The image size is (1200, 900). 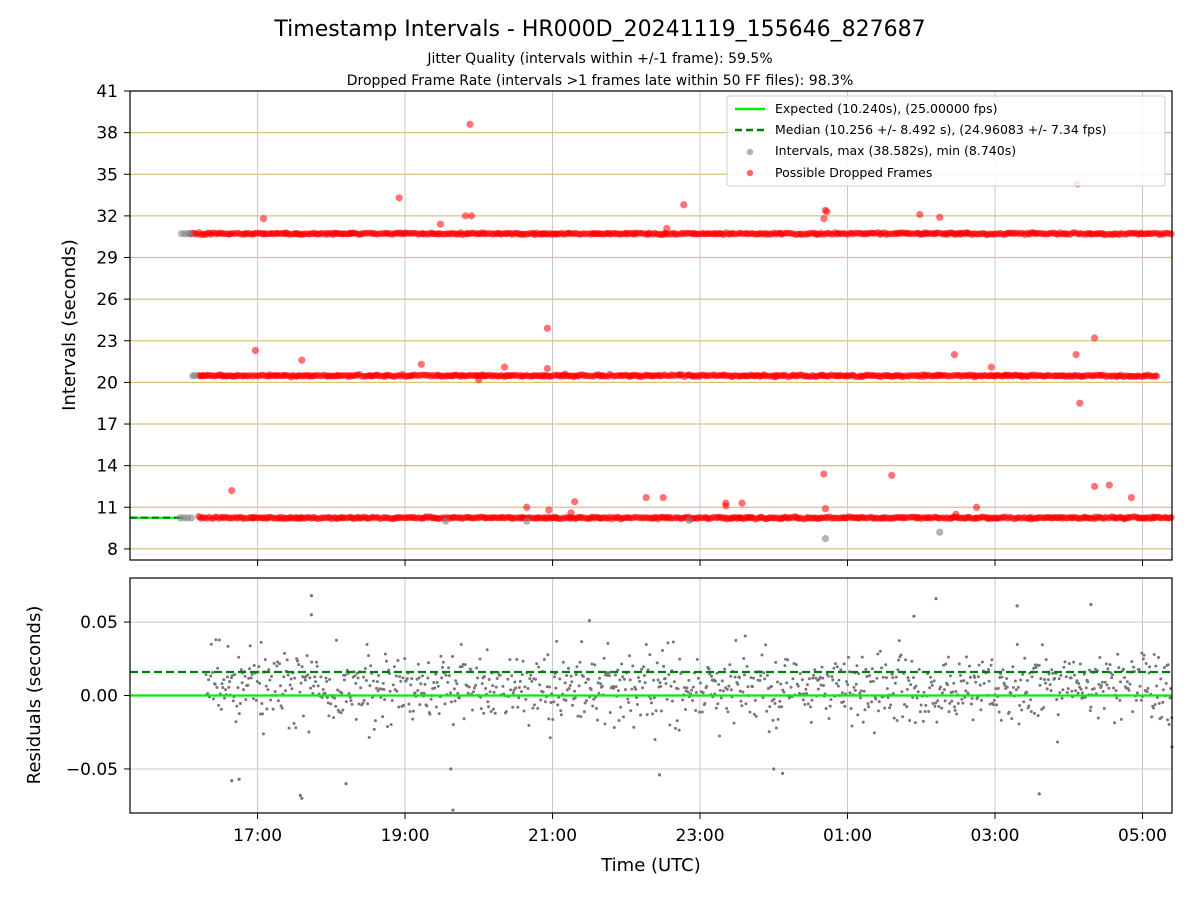 I want to click on x-tick-label: 05:00, so click(x=1142, y=836).